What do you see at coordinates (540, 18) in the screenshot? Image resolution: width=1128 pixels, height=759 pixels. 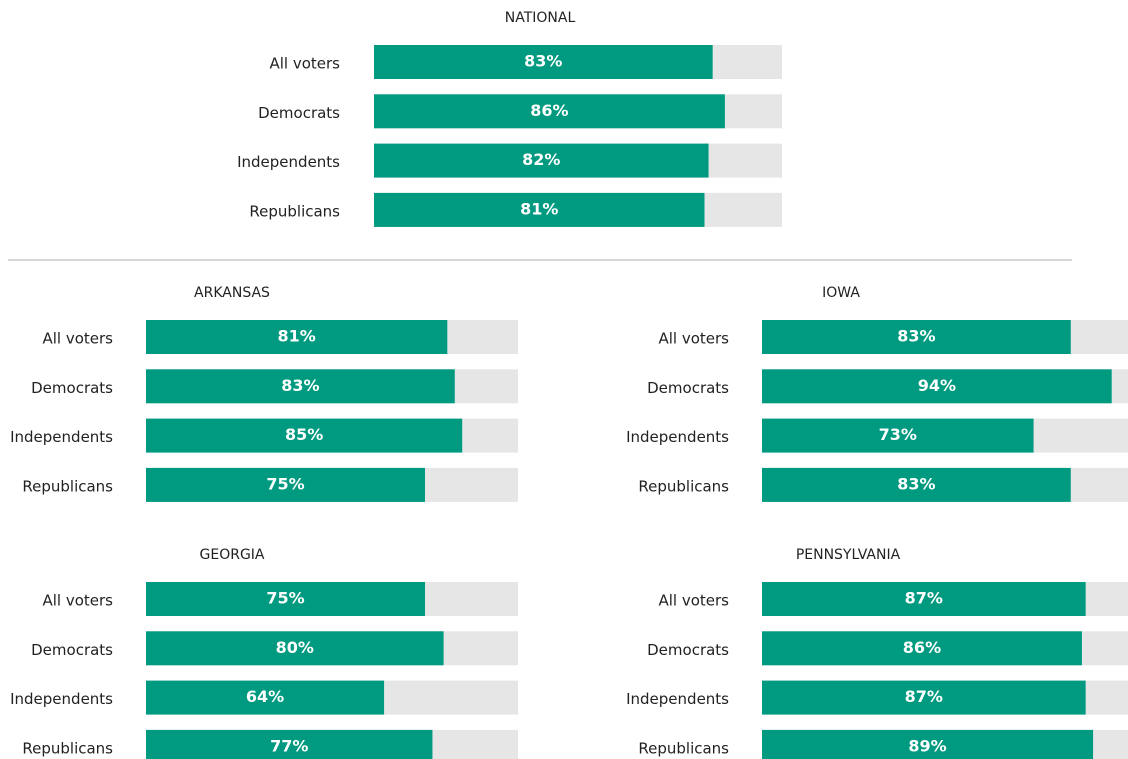 I see `chart-title: NATIONAL` at bounding box center [540, 18].